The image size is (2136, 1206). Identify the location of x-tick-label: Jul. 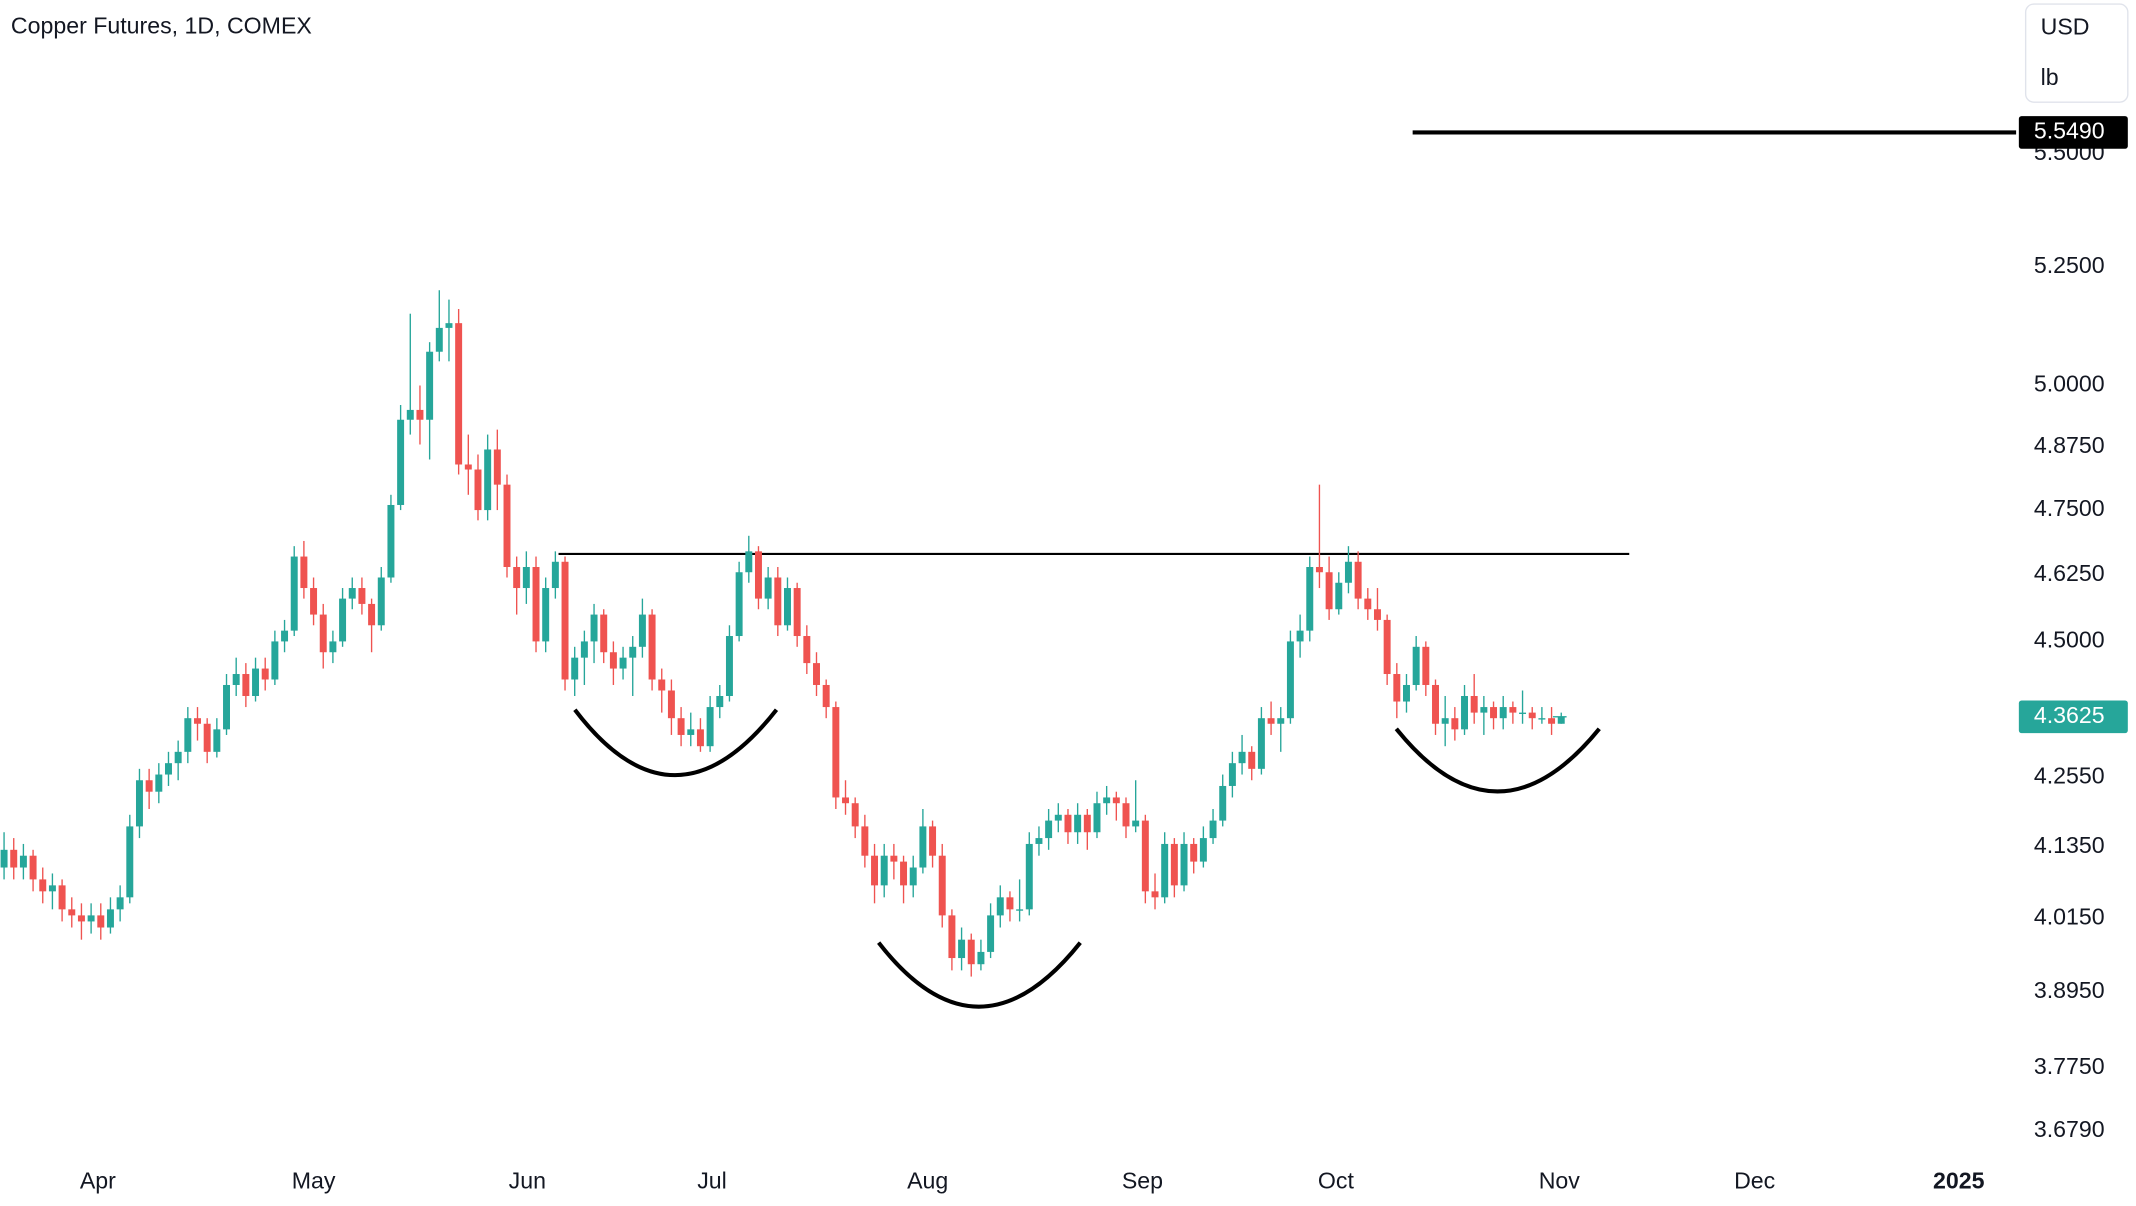
(712, 1181).